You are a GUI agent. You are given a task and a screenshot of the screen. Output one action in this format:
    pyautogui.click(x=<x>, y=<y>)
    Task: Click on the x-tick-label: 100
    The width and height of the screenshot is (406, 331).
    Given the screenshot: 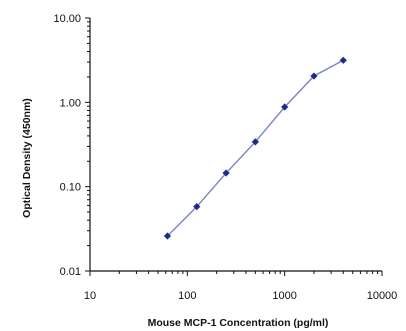 What is the action you would take?
    pyautogui.click(x=187, y=296)
    